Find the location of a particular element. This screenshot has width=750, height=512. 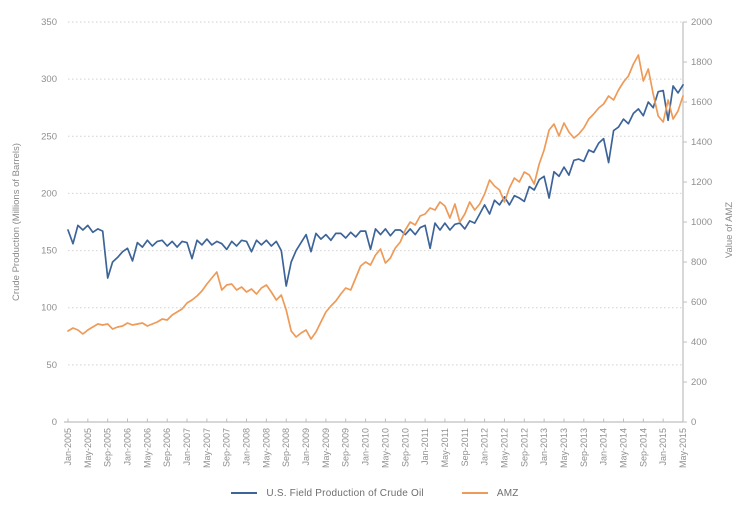

chart-legend: U.S. Field Production of Crude Oil AMZ is located at coordinates (375, 493).